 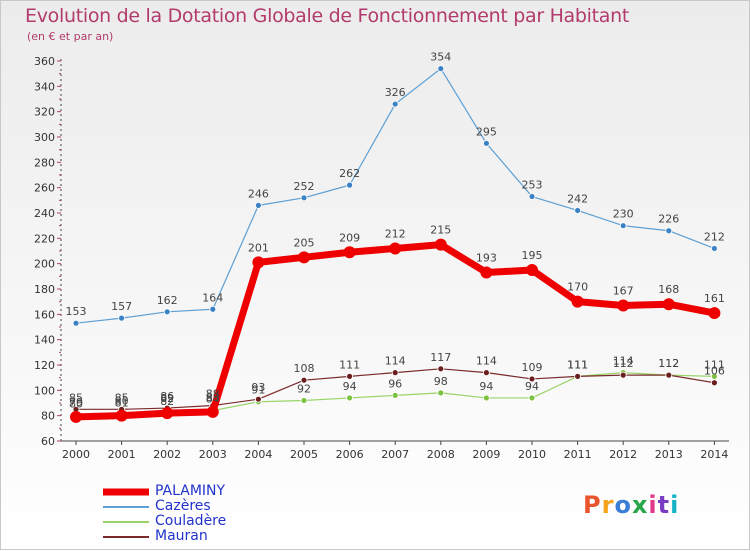 What do you see at coordinates (258, 193) in the screenshot?
I see `data-label-cazeres: 246` at bounding box center [258, 193].